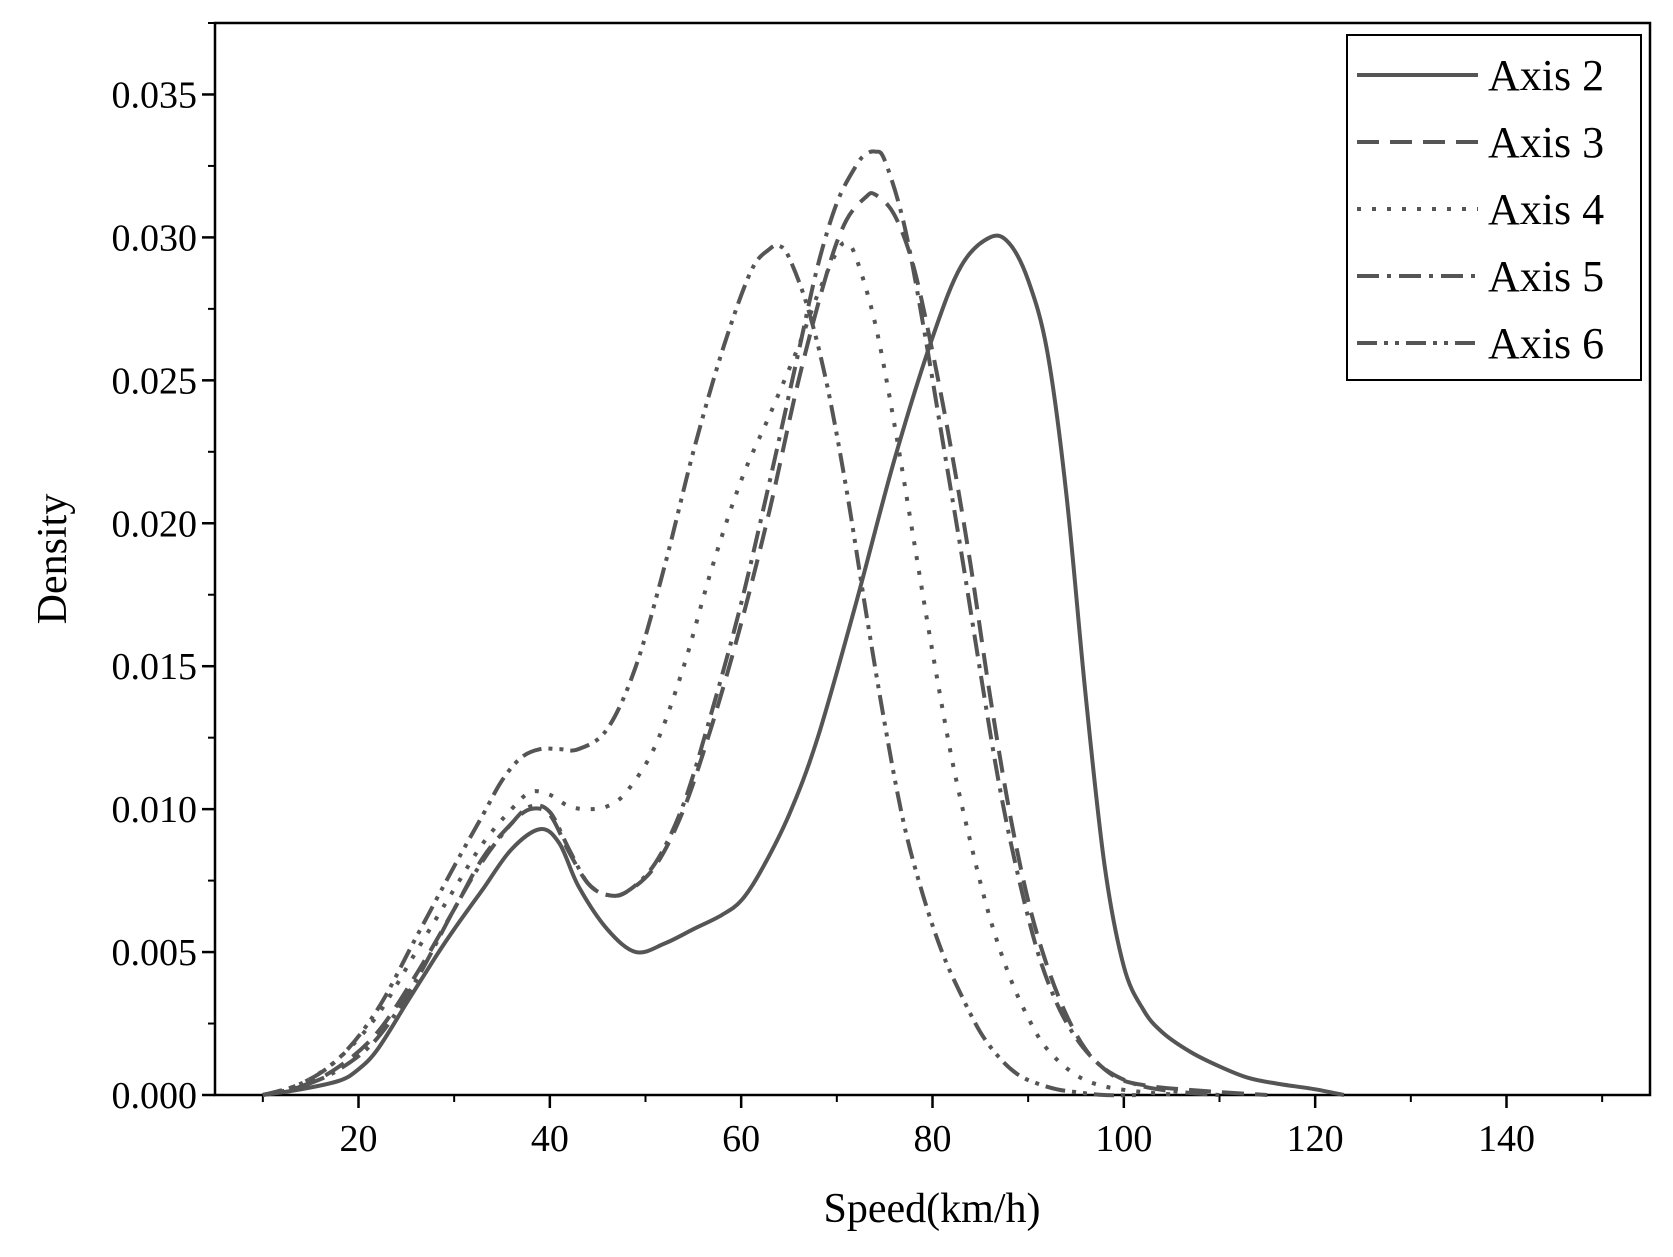 This screenshot has height=1257, width=1673. I want to click on legend-label: Axis 5, so click(1546, 276).